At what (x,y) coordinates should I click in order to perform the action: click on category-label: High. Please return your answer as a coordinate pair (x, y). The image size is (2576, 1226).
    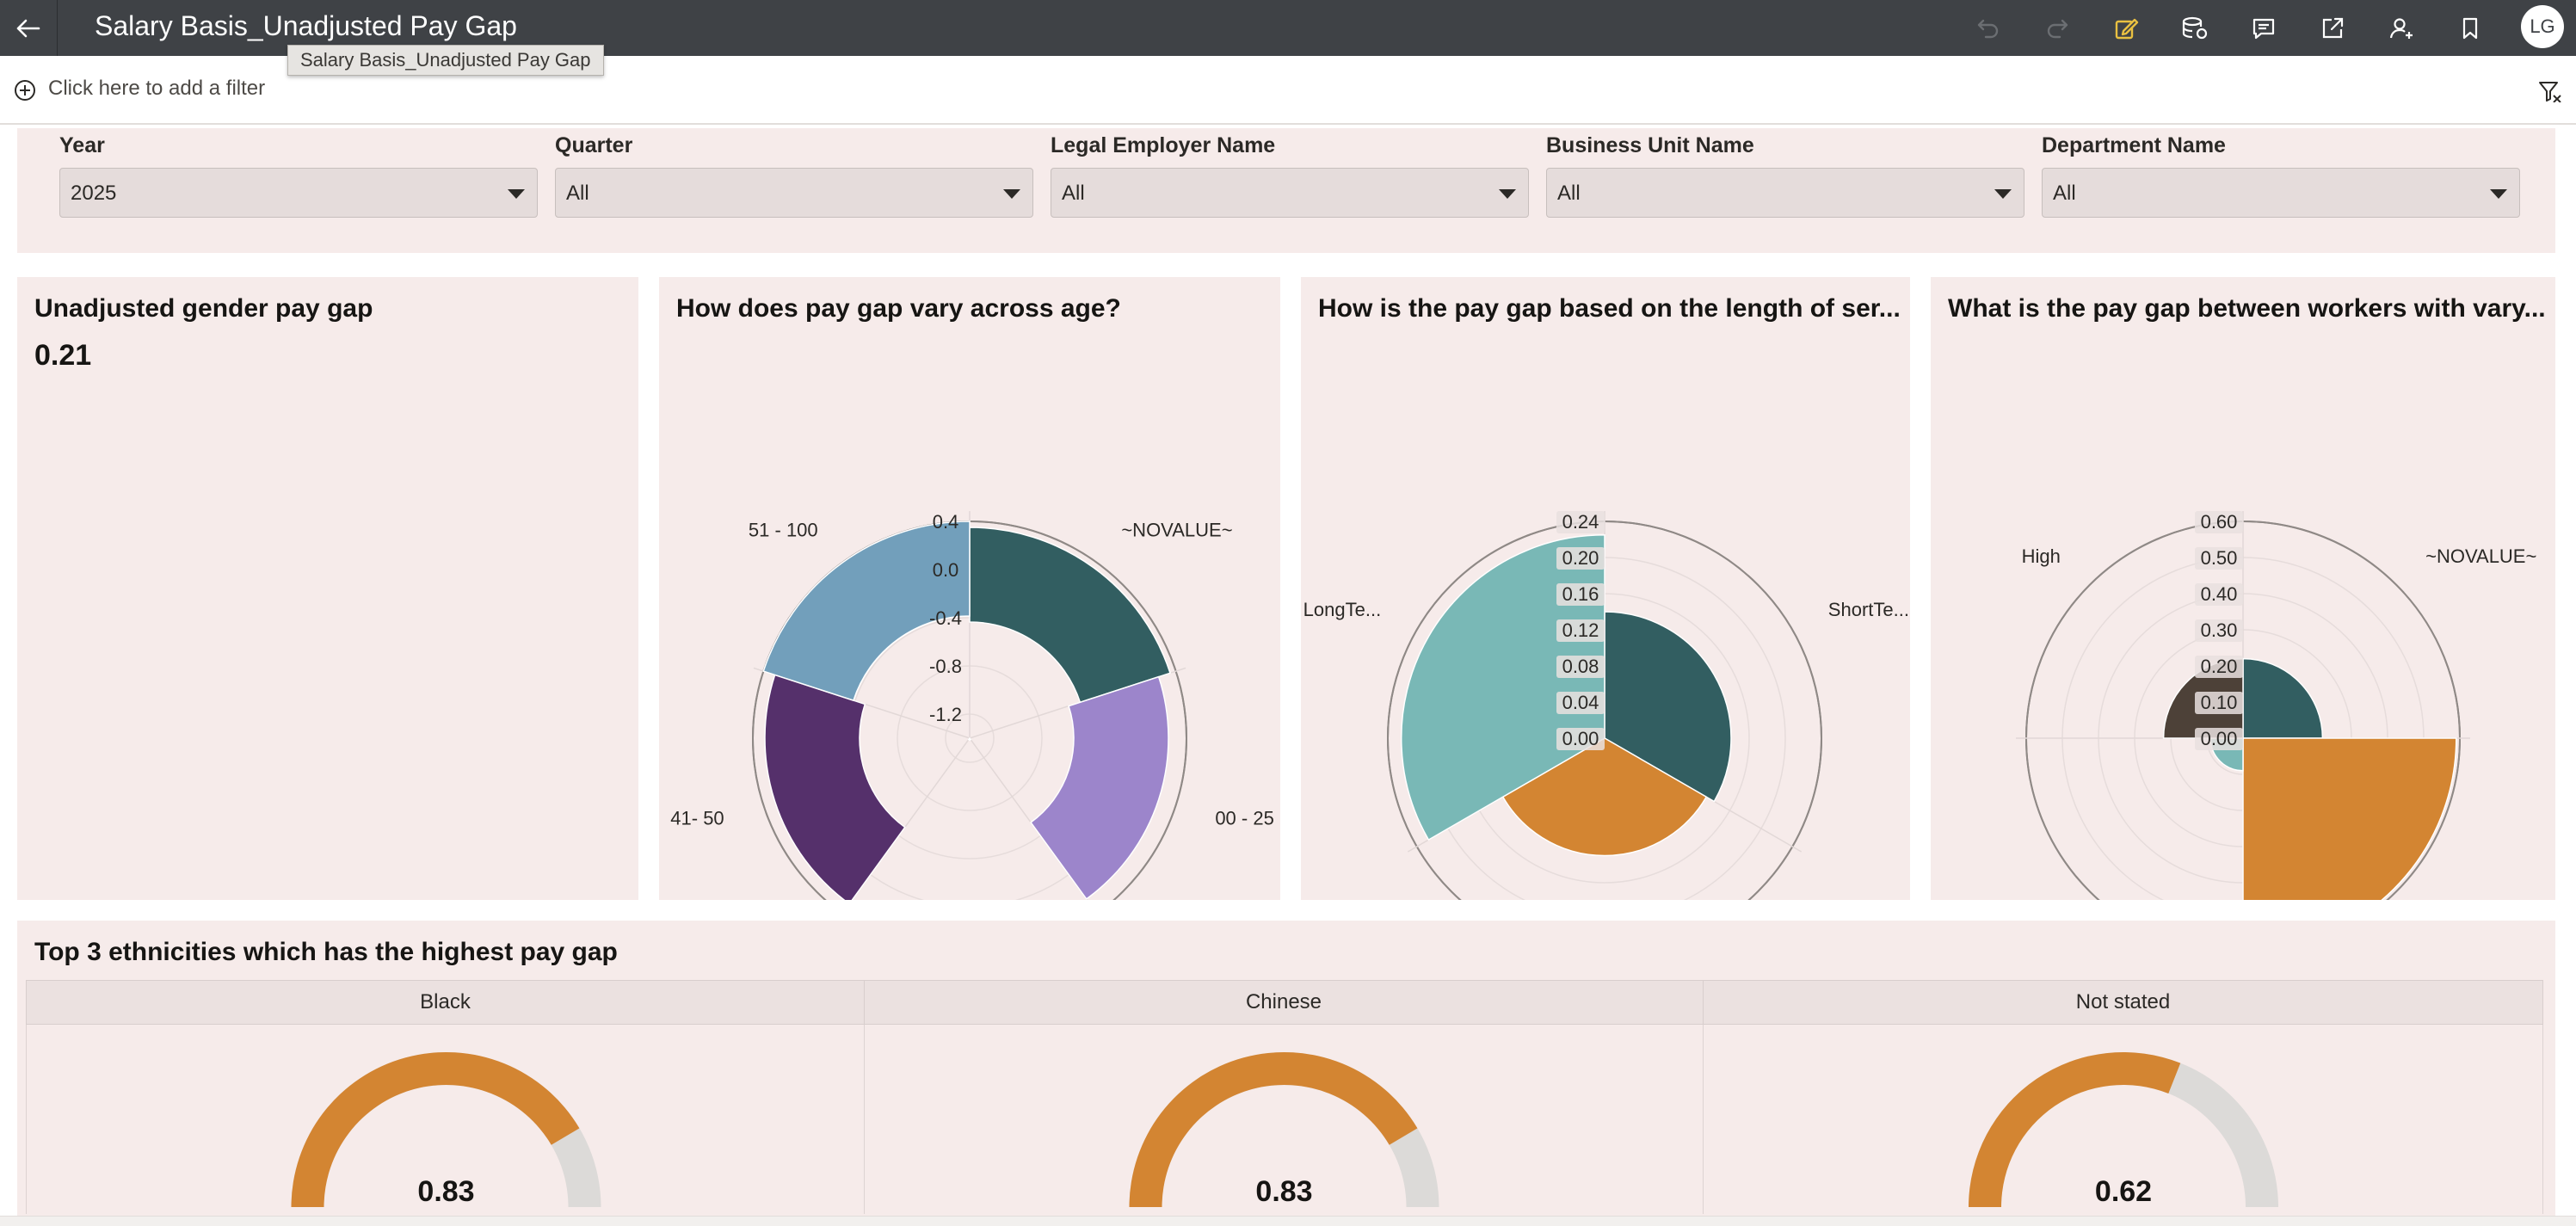
    Looking at the image, I should click on (2042, 556).